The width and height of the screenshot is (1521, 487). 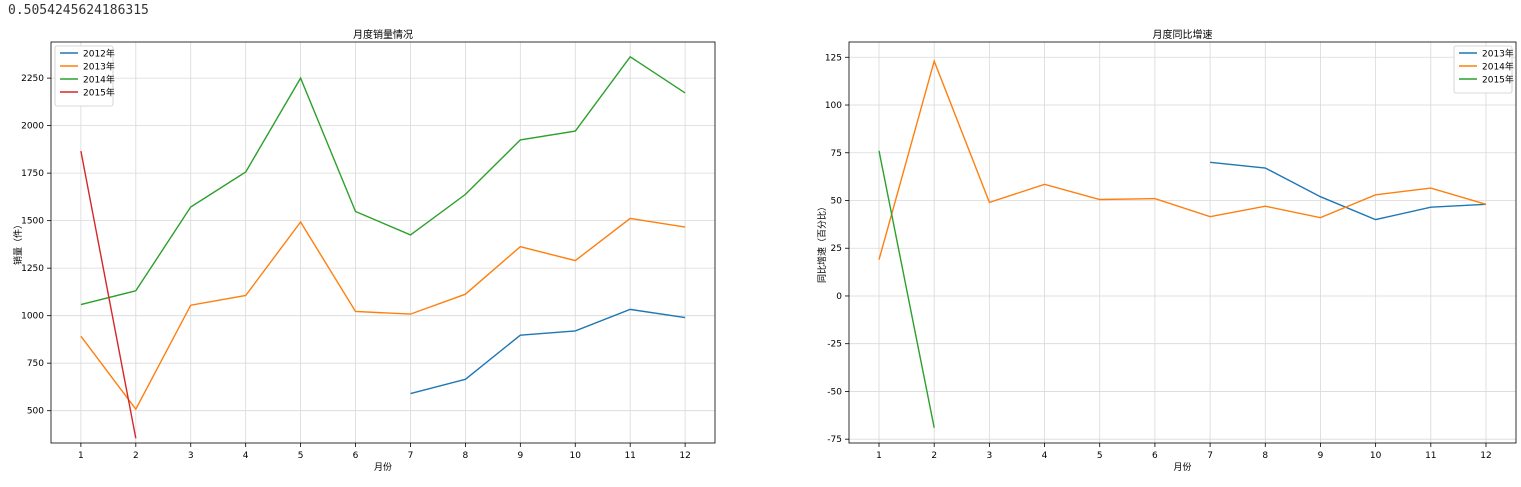 What do you see at coordinates (18, 242) in the screenshot?
I see `y-axis-label: 销量（件）` at bounding box center [18, 242].